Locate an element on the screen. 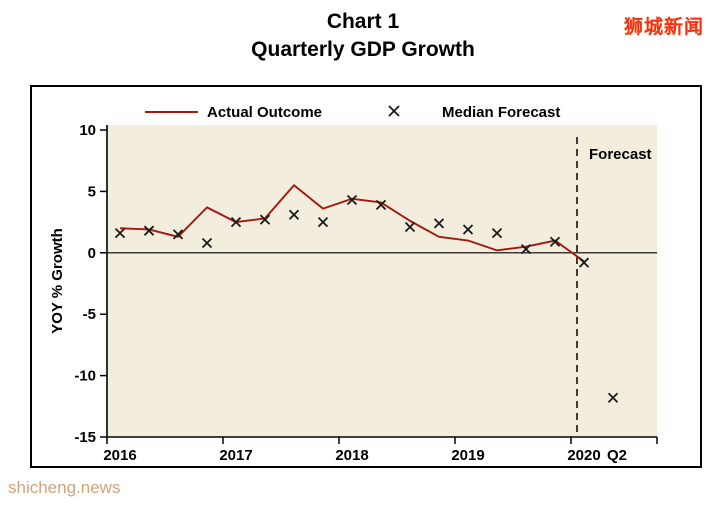  x-tick-label: Q2 is located at coordinates (617, 455).